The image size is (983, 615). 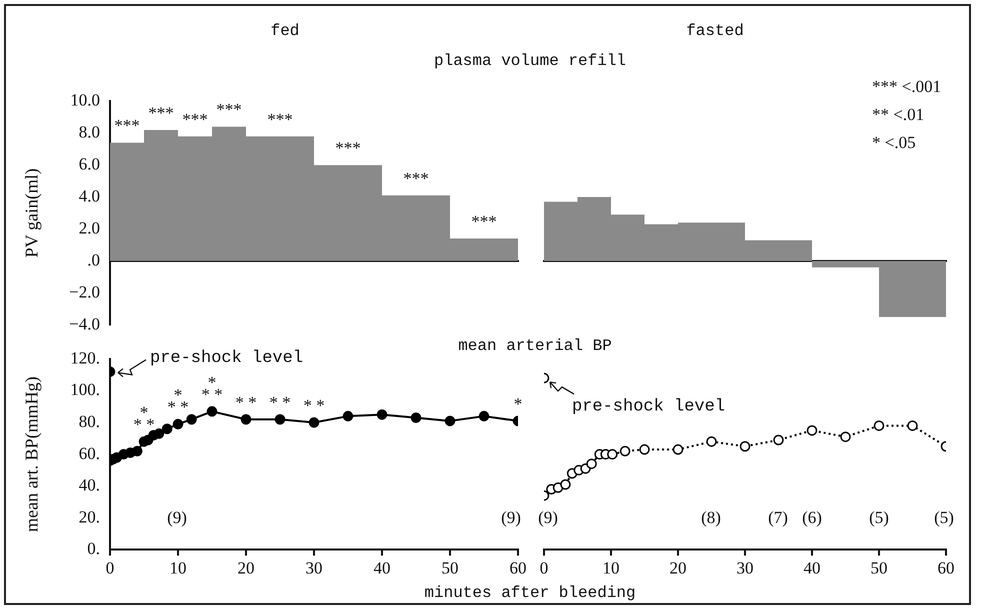 I want to click on y-tick-label: 4.0, so click(x=89, y=196).